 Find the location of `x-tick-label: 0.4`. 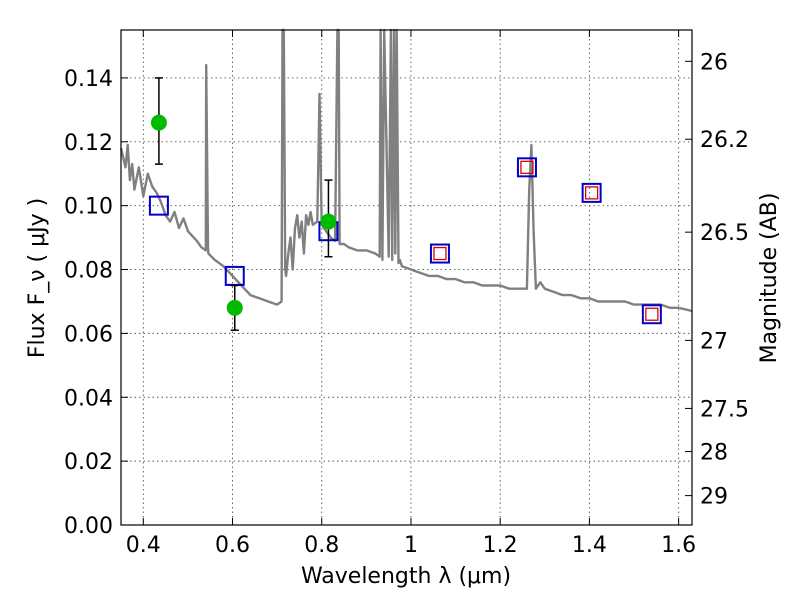

x-tick-label: 0.4 is located at coordinates (143, 545).